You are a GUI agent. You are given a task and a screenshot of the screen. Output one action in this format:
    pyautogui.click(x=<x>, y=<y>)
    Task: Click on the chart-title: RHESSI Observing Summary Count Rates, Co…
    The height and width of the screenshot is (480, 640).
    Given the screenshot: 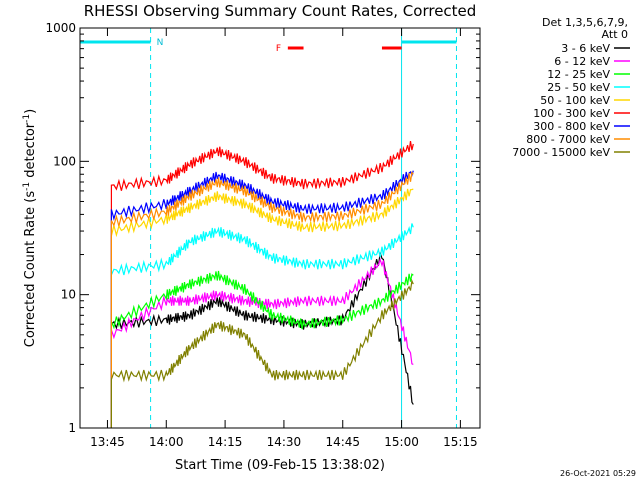 What is the action you would take?
    pyautogui.click(x=280, y=11)
    